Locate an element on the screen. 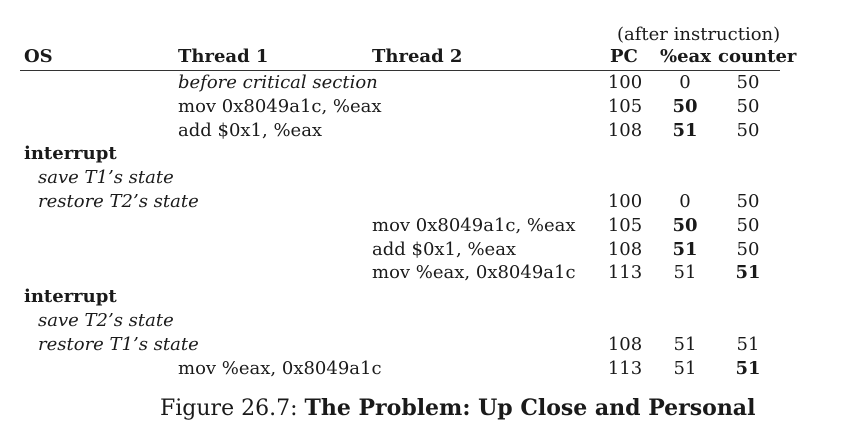 This screenshot has height=440, width=860. column-header-eax: %eax is located at coordinates (685, 56).